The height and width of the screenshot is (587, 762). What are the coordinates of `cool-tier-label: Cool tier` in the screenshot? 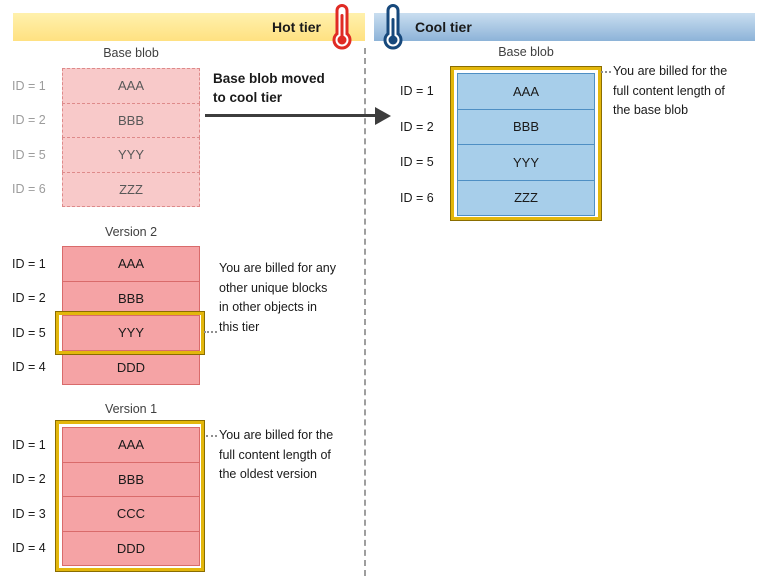 It's located at (443, 27).